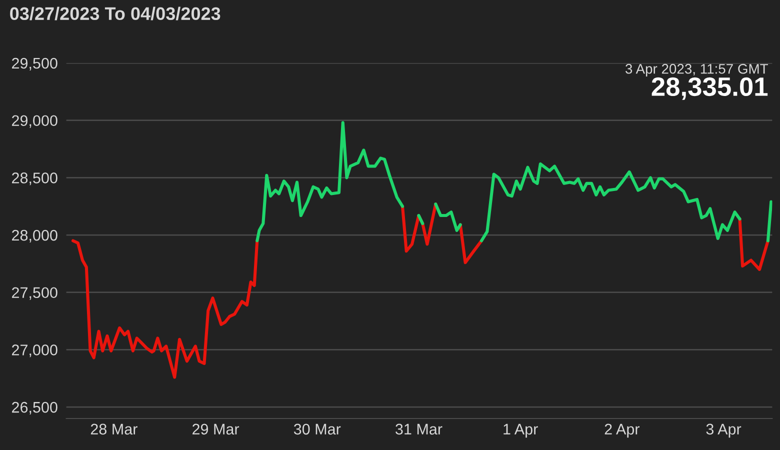 This screenshot has width=780, height=450. What do you see at coordinates (114, 429) in the screenshot?
I see `x-tick-label: 28 Mar` at bounding box center [114, 429].